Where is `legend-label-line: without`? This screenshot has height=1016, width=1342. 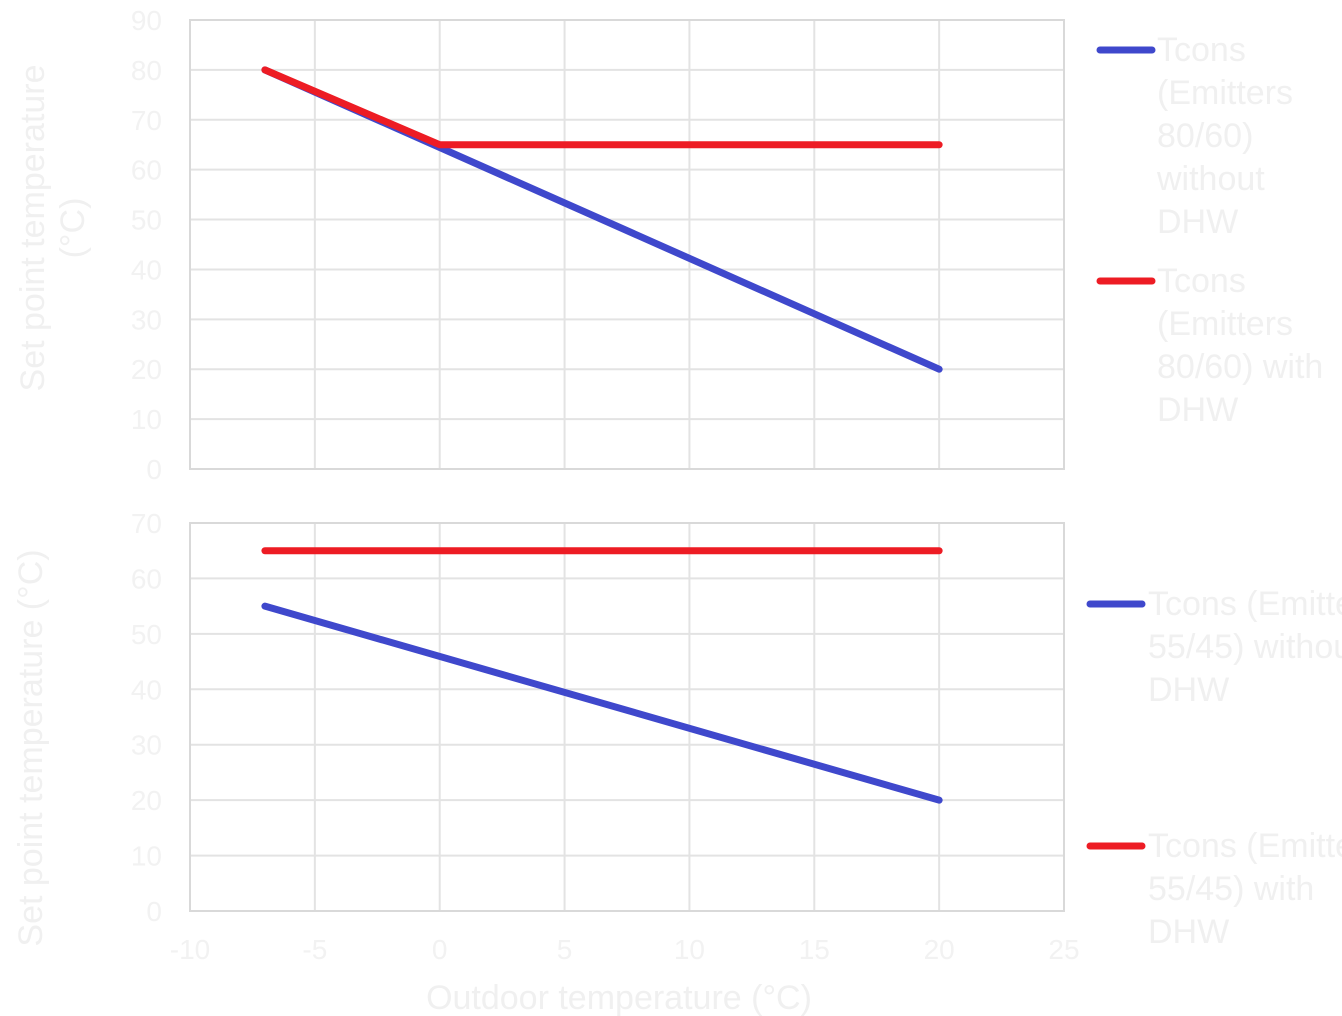
legend-label-line: without is located at coordinates (1210, 179).